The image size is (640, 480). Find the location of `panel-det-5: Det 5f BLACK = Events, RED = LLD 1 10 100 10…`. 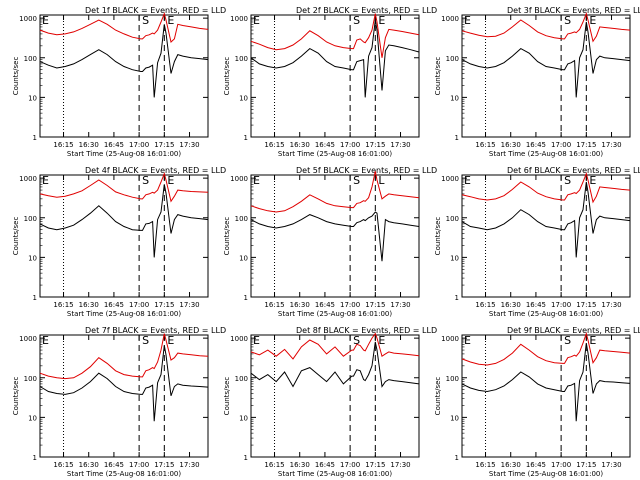

panel-det-5: Det 5f BLACK = Events, RED = LLD 1 10 100 10… is located at coordinates (330, 242).